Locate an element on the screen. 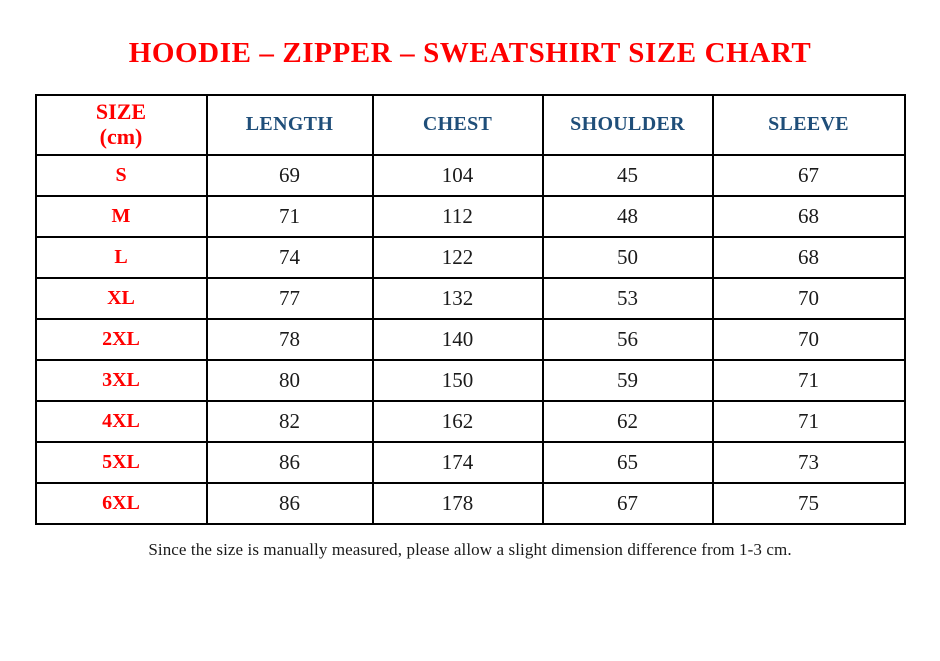 The height and width of the screenshot is (661, 940). table-row-xl: XL 77 132 53 70 is located at coordinates (470, 298).